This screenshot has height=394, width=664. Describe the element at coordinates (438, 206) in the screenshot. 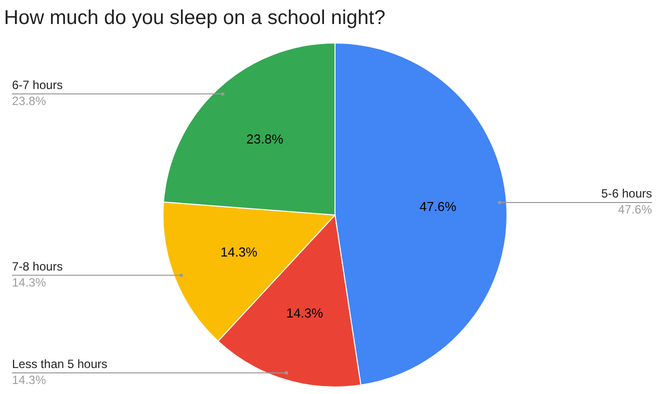

I see `data-label: 47.6%` at that location.